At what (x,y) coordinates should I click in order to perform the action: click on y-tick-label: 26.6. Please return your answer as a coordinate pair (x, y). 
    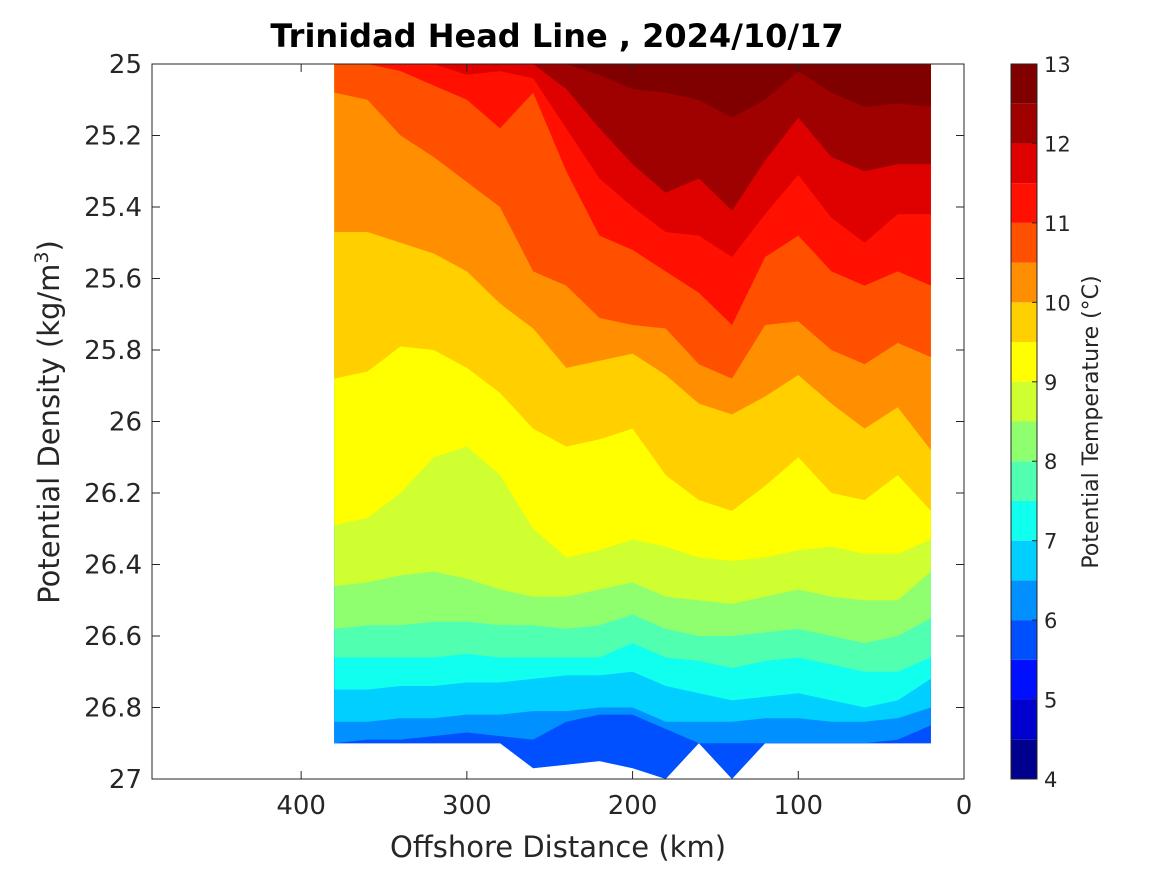
    Looking at the image, I should click on (113, 637).